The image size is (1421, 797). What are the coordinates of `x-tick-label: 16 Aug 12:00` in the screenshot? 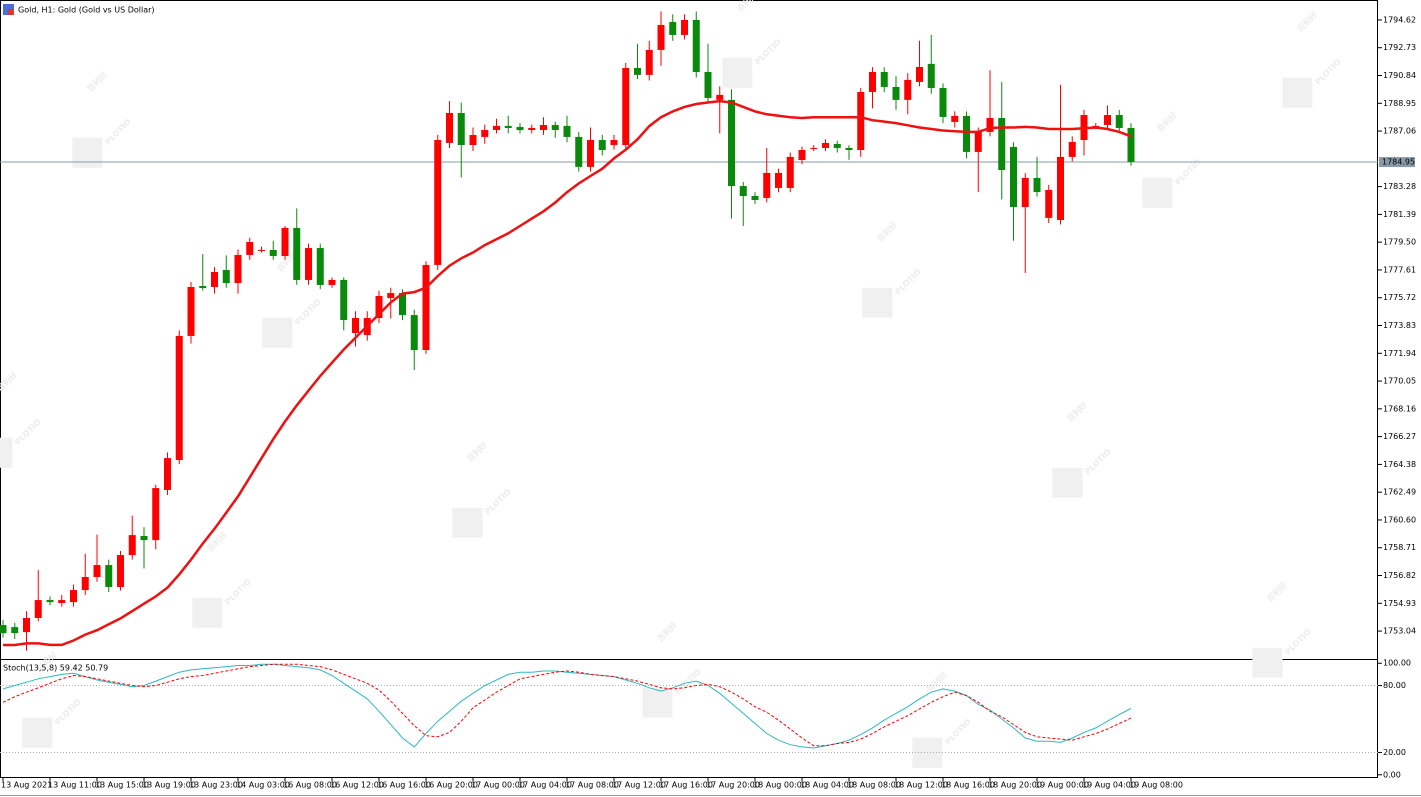 It's located at (357, 785).